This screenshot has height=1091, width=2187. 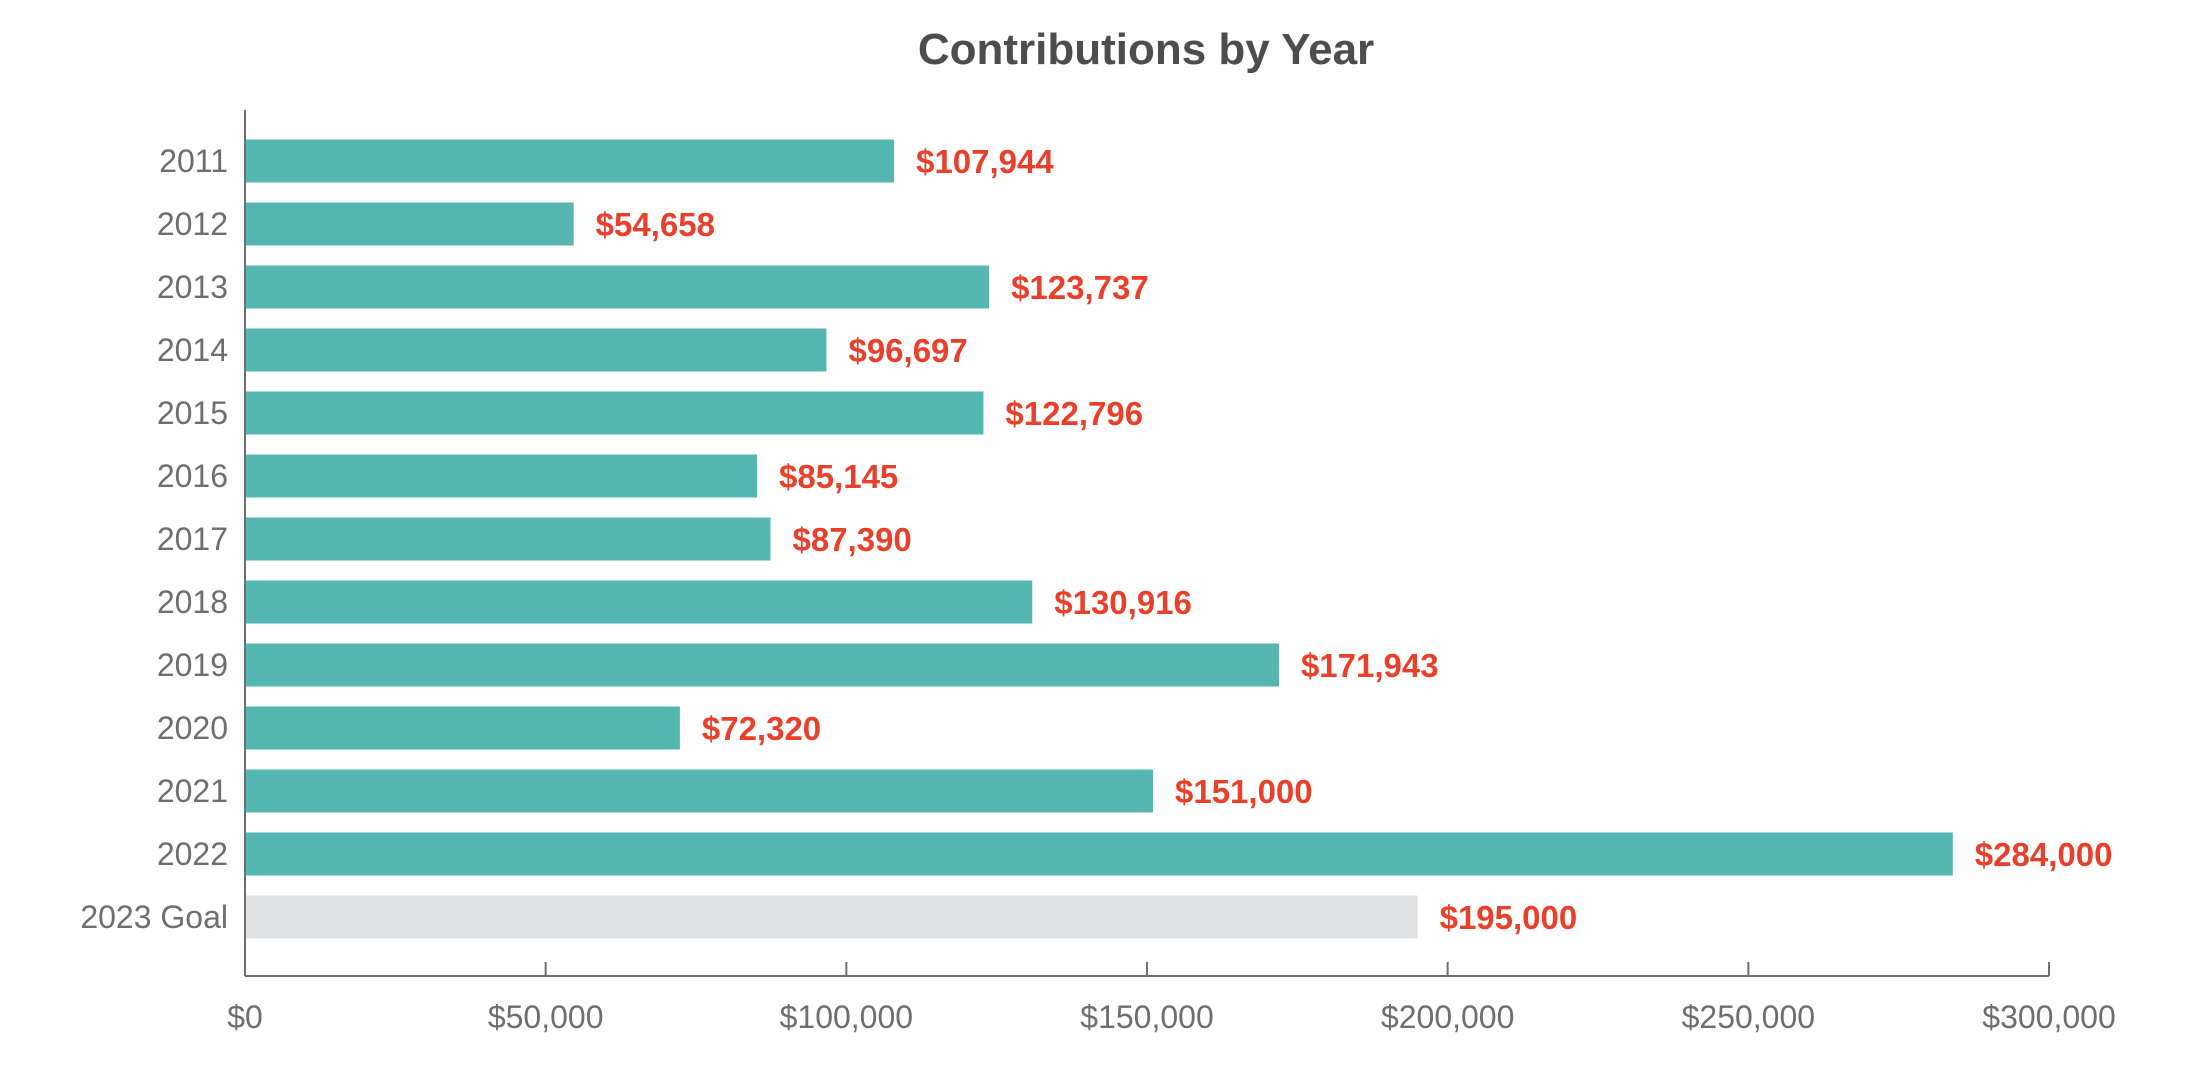 I want to click on bar-2020, so click(x=462, y=728).